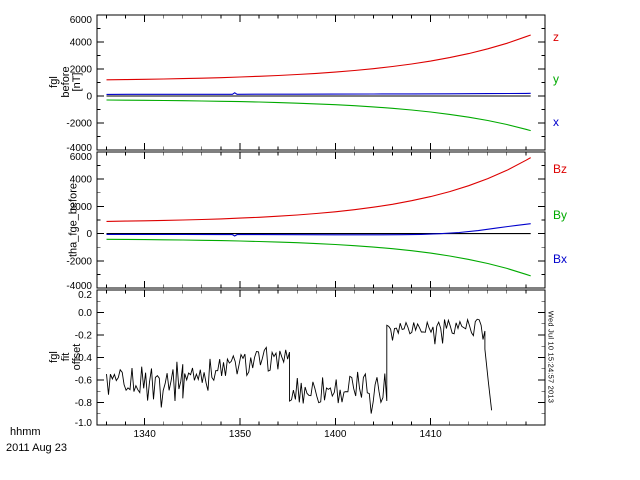 The height and width of the screenshot is (480, 640). What do you see at coordinates (556, 122) in the screenshot?
I see `panel1-series-label-x: x` at bounding box center [556, 122].